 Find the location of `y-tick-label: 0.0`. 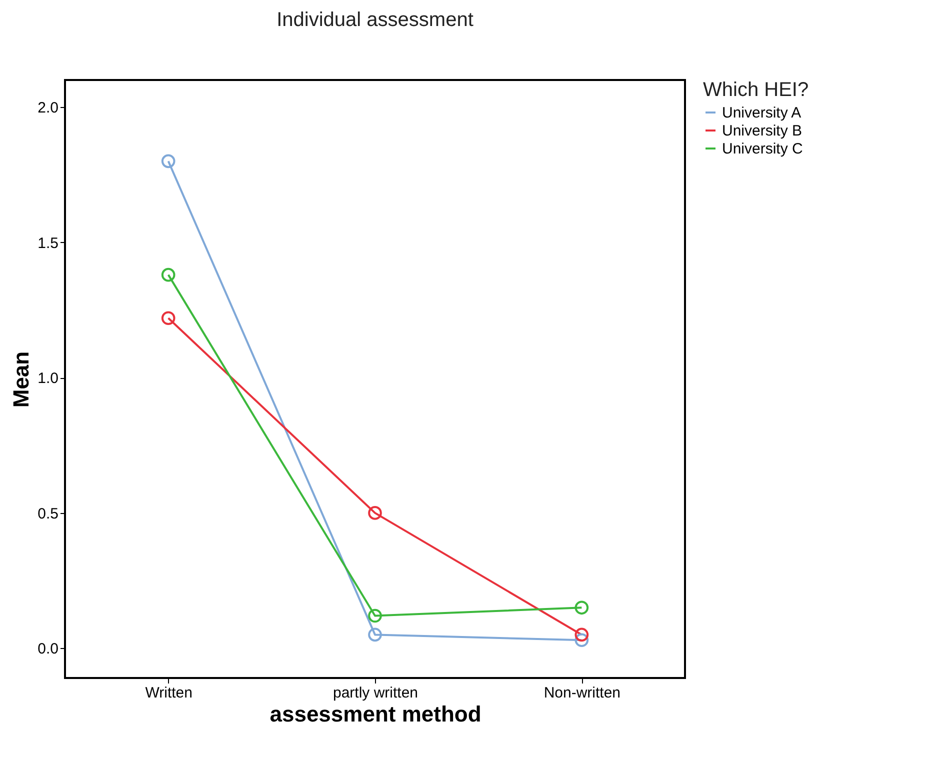

y-tick-label: 0.0 is located at coordinates (48, 649).